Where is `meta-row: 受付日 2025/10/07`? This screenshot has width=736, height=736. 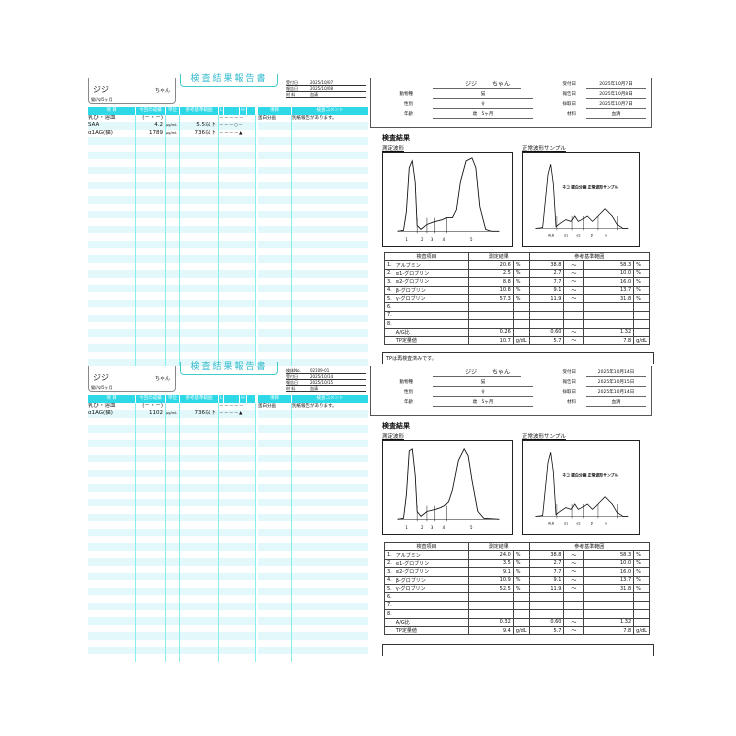 meta-row: 受付日 2025/10/07 is located at coordinates (326, 83).